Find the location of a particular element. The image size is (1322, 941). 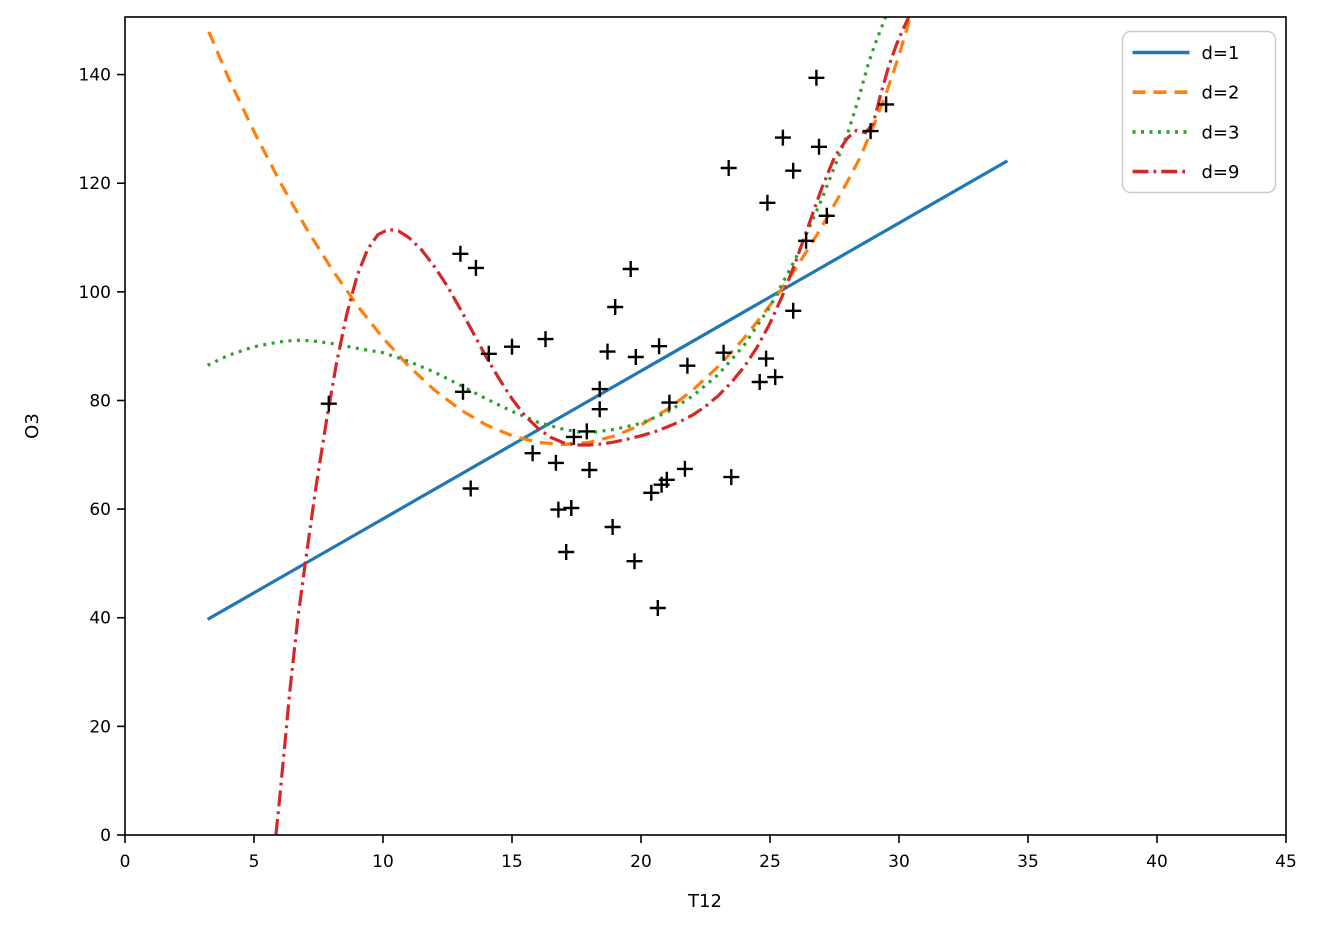

y-tick-label: 80 is located at coordinates (100, 401).